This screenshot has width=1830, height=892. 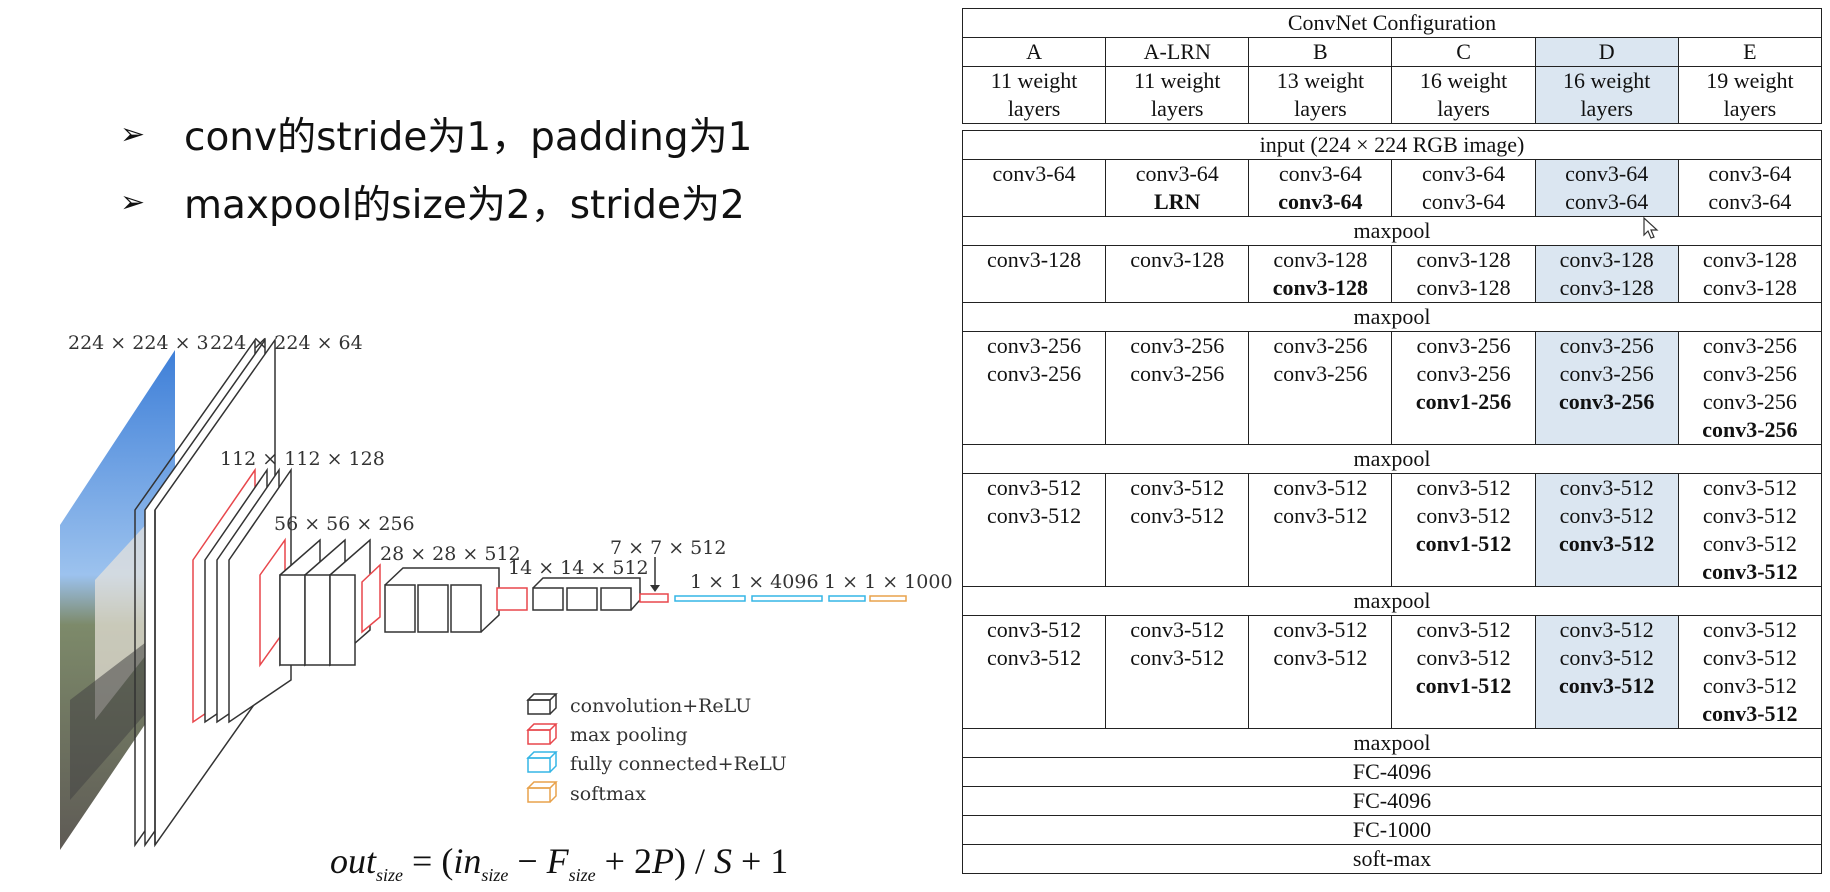 What do you see at coordinates (1750, 52) in the screenshot?
I see `column-header: E` at bounding box center [1750, 52].